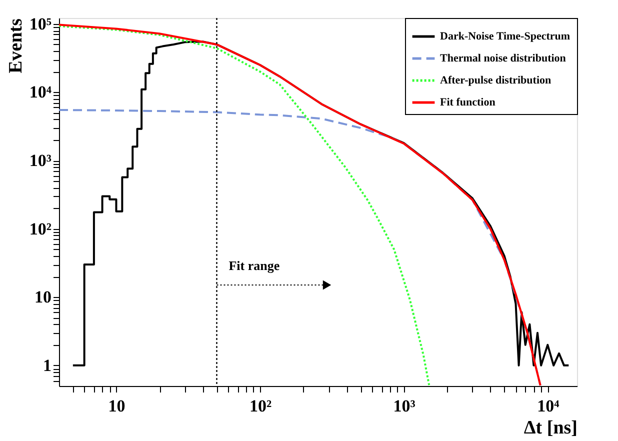 The width and height of the screenshot is (618, 441). Describe the element at coordinates (40, 24) in the screenshot. I see `y-tick-label: 10⁵` at that location.